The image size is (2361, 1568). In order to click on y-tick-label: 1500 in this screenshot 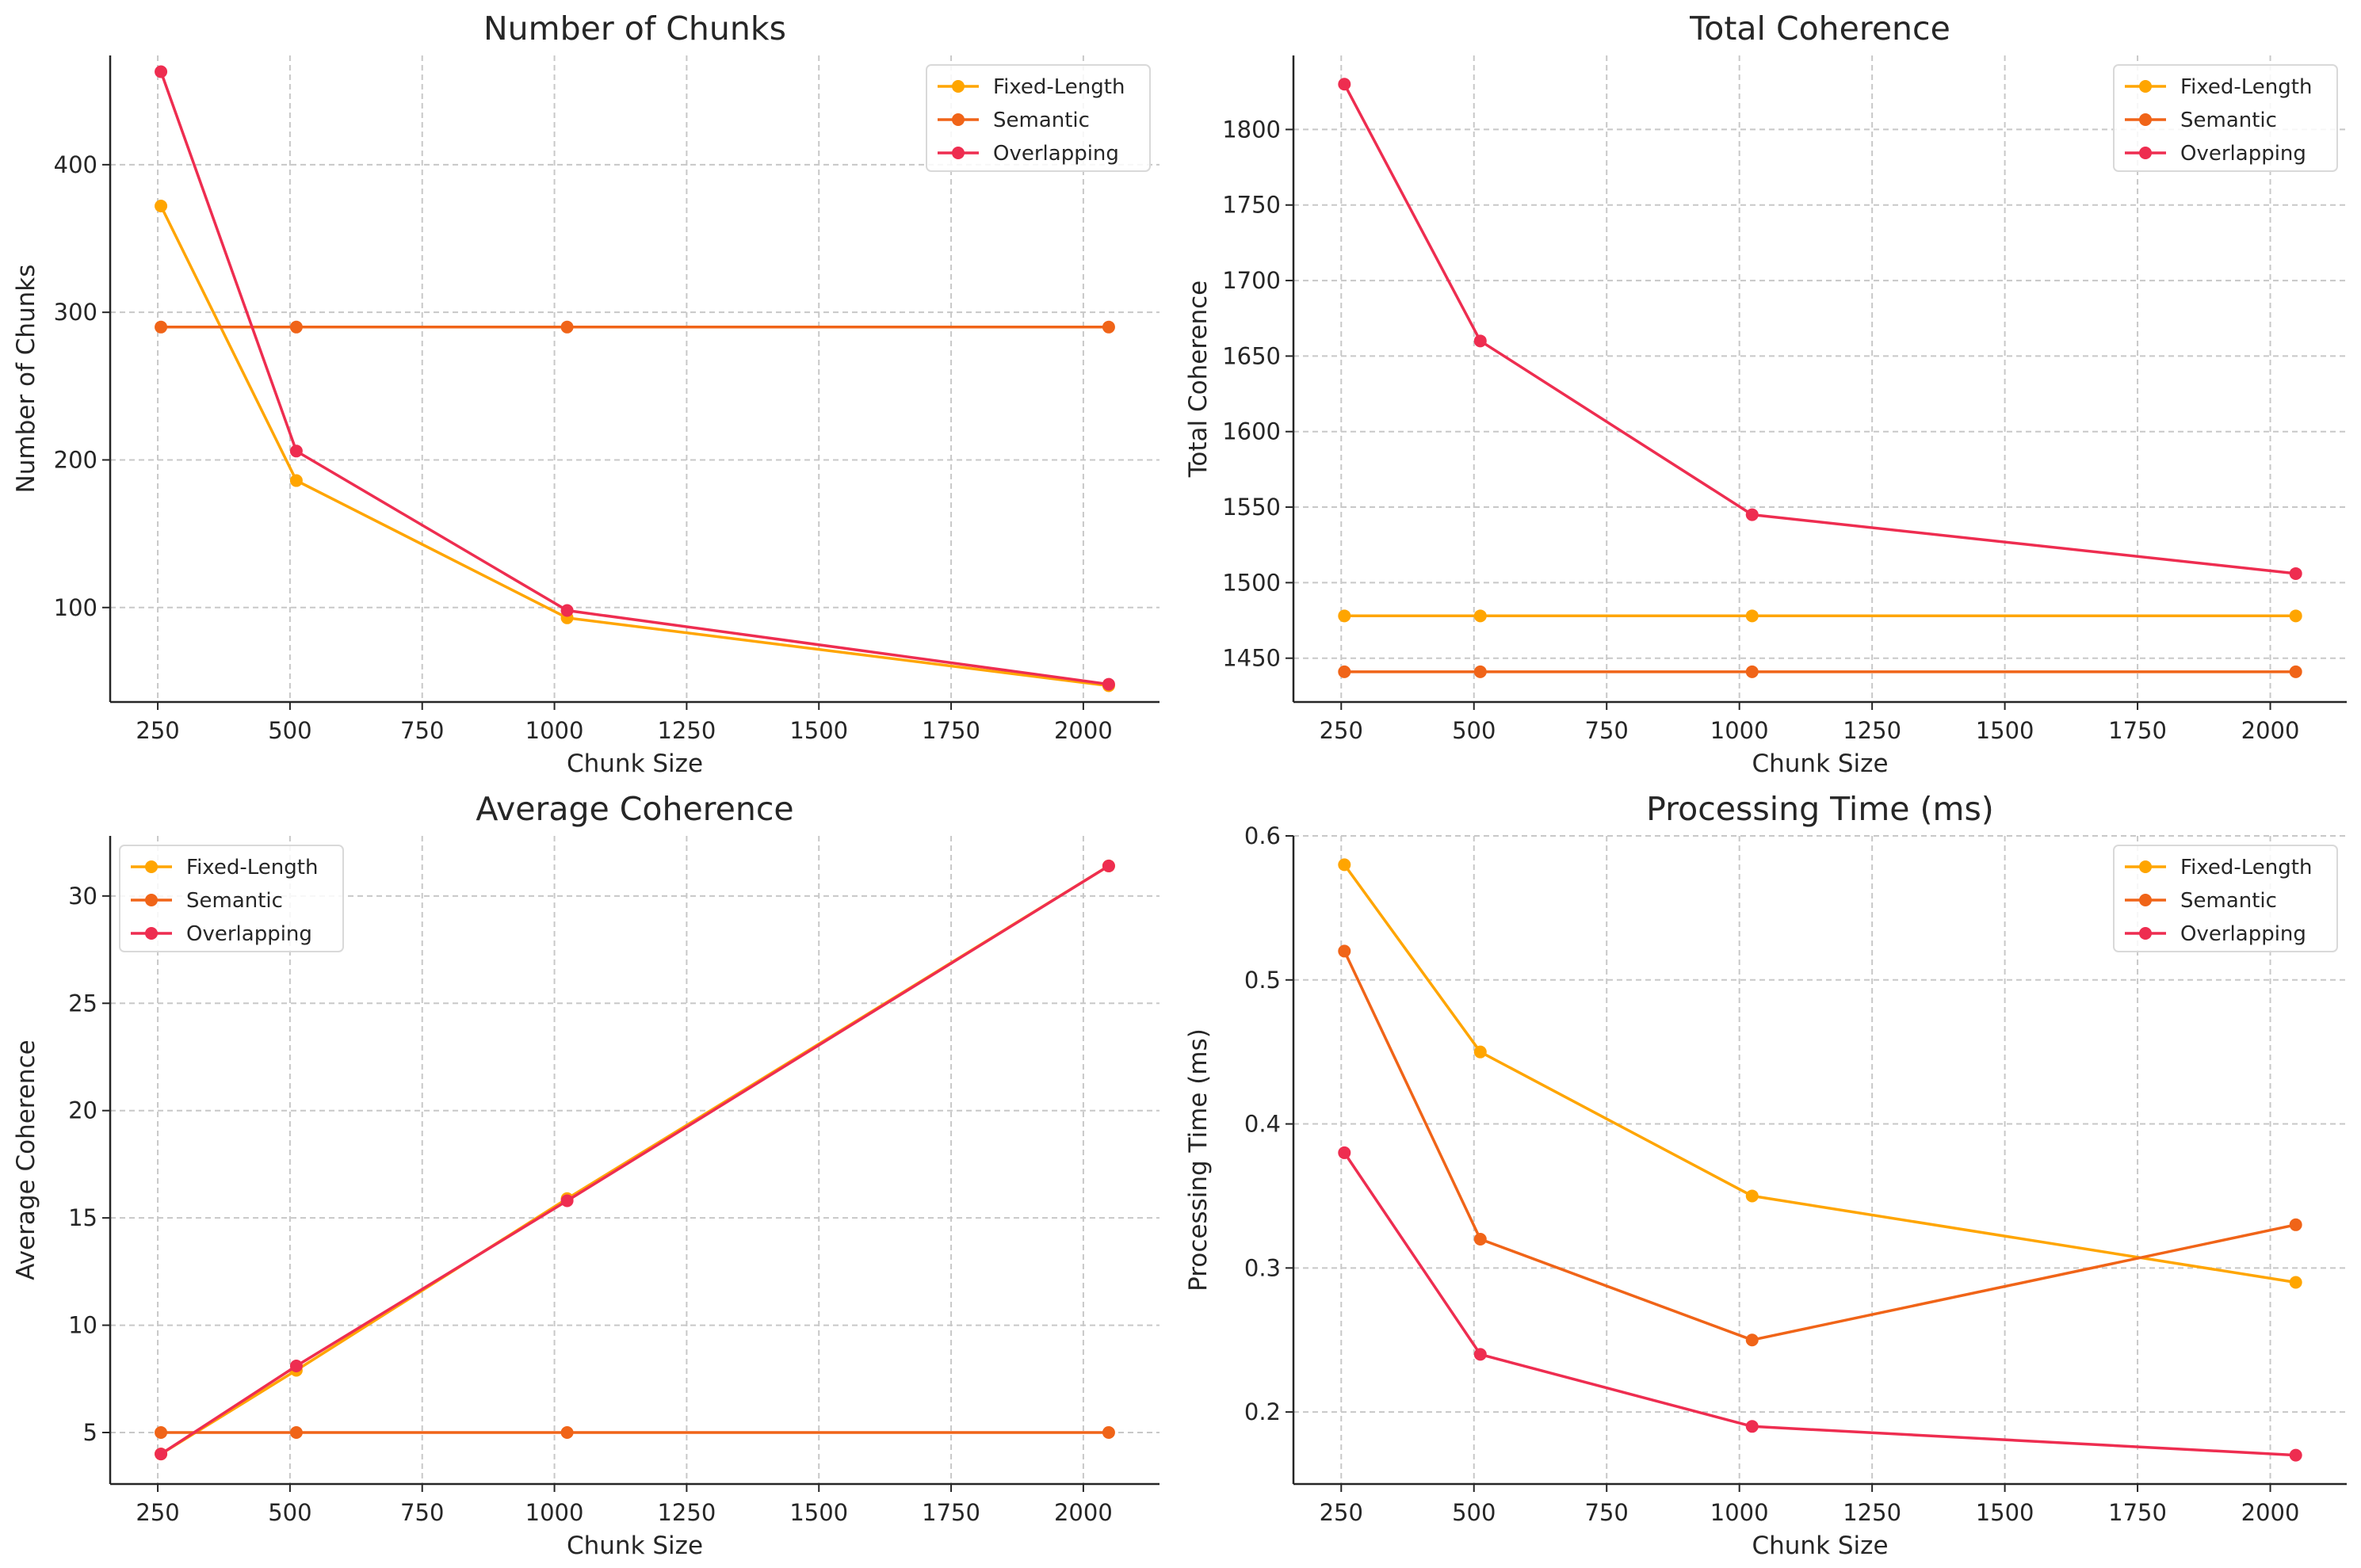, I will do `click(1251, 582)`.